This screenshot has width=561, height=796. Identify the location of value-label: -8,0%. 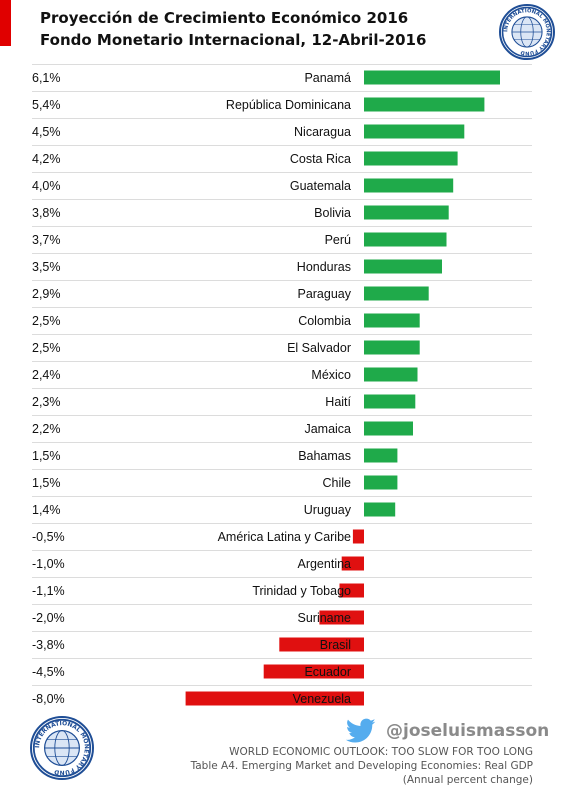
(48, 699).